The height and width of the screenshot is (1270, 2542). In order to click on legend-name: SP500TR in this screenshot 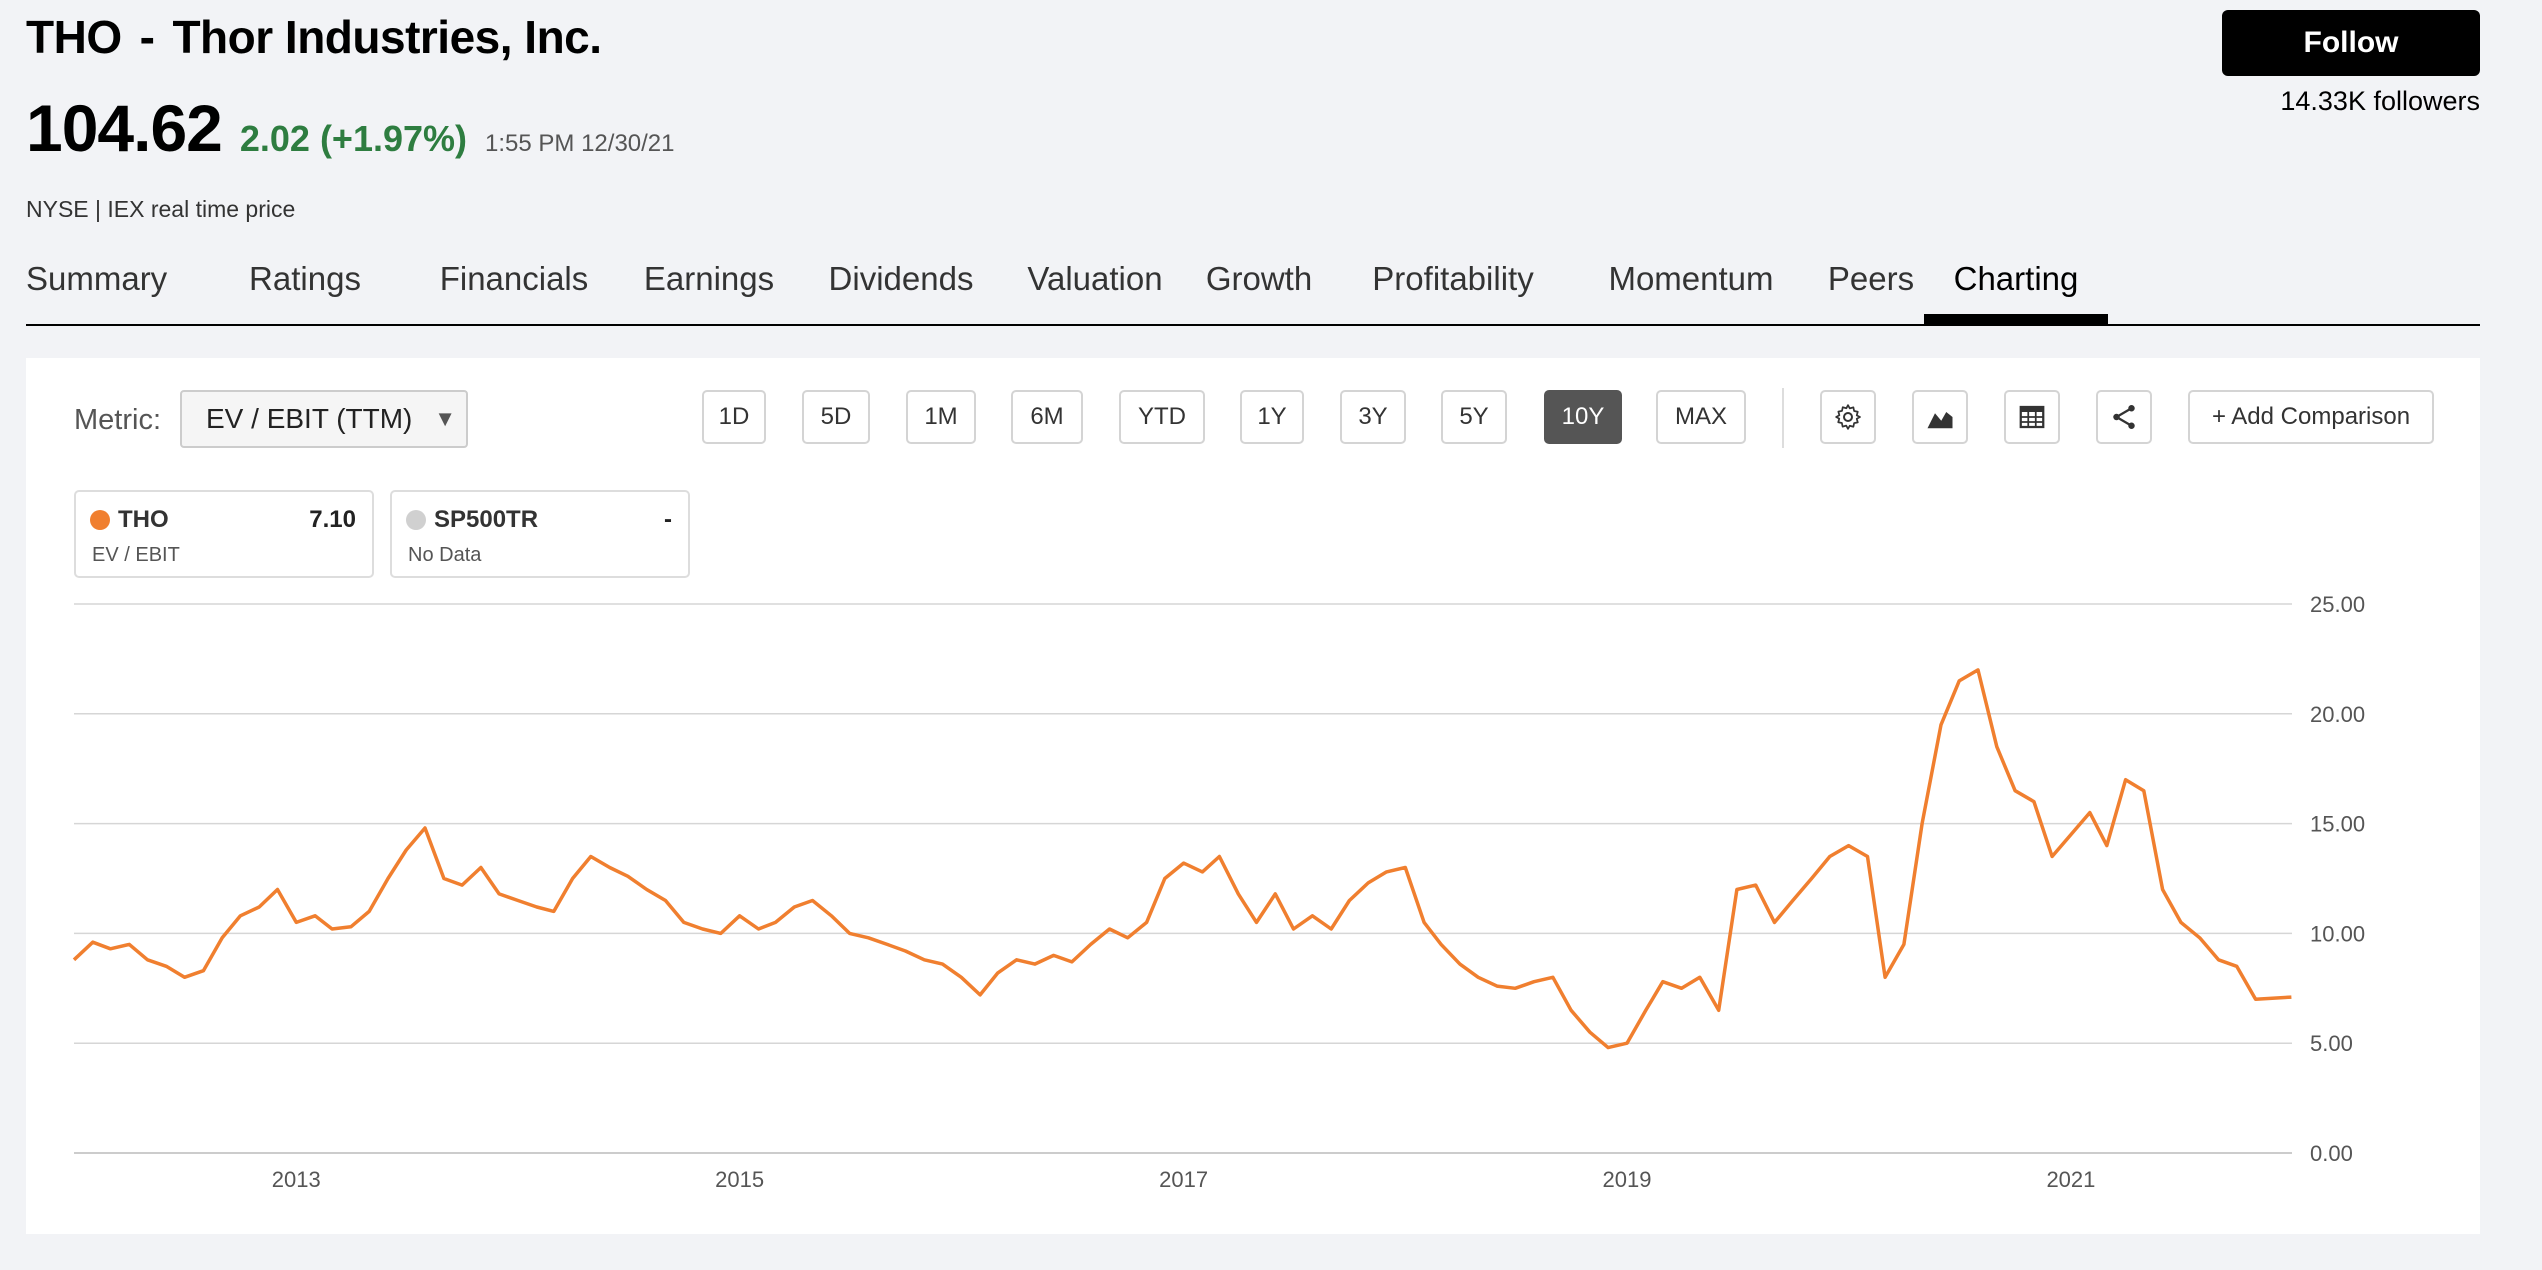, I will do `click(486, 519)`.